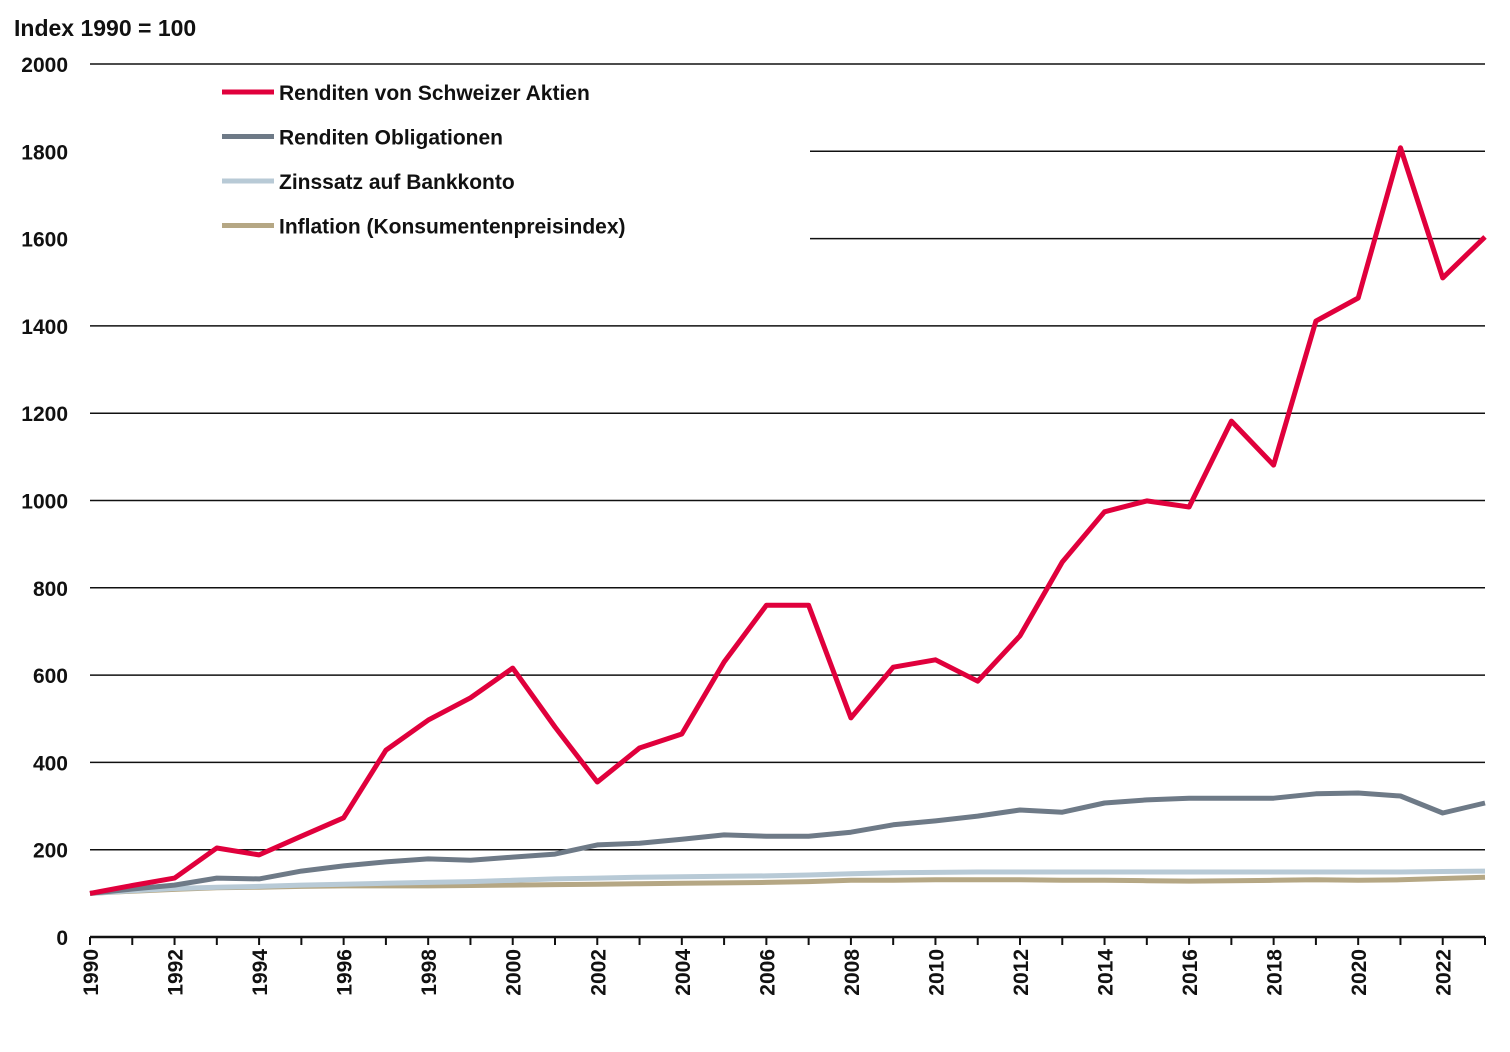  I want to click on x-tick-label: 2014, so click(1106, 972).